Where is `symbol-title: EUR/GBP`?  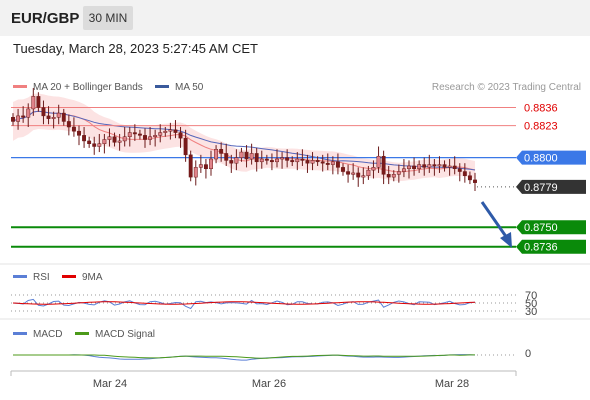
symbol-title: EUR/GBP is located at coordinates (45, 18).